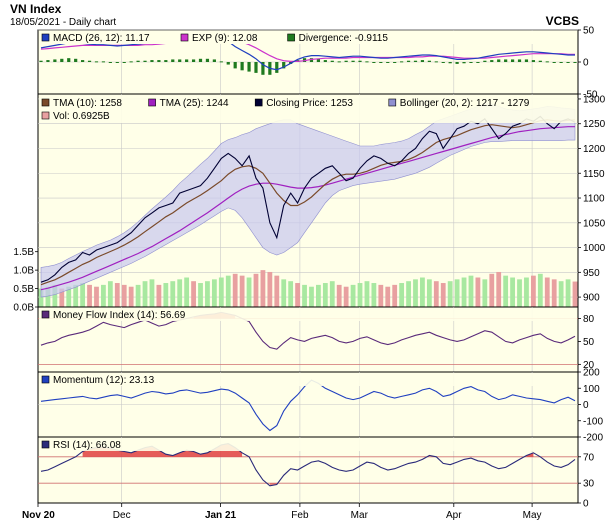 The height and width of the screenshot is (529, 615). Describe the element at coordinates (594, 248) in the screenshot. I see `price-ytick-label-6: 1000` at that location.